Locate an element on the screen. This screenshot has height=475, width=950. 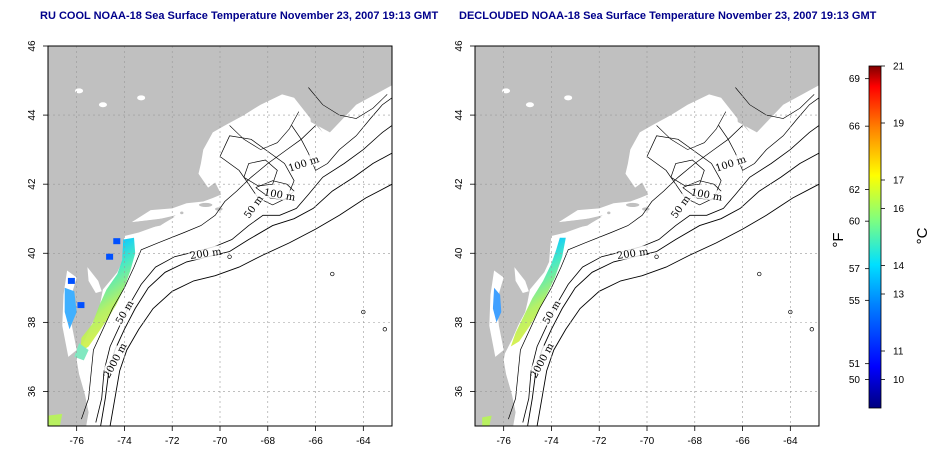
temperature-colorbar: 21 19 17 16 14 13 11 10 69 66 62 60 57 55 51 50 °F °C is located at coordinates (880, 235).